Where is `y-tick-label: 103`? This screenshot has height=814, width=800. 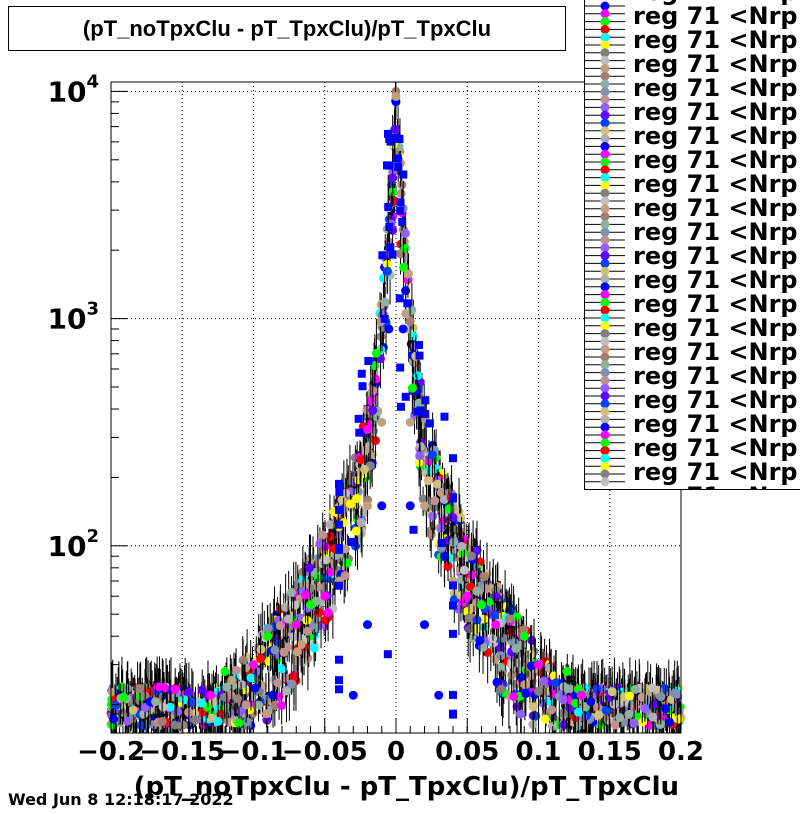 y-tick-label: 103 is located at coordinates (74, 317).